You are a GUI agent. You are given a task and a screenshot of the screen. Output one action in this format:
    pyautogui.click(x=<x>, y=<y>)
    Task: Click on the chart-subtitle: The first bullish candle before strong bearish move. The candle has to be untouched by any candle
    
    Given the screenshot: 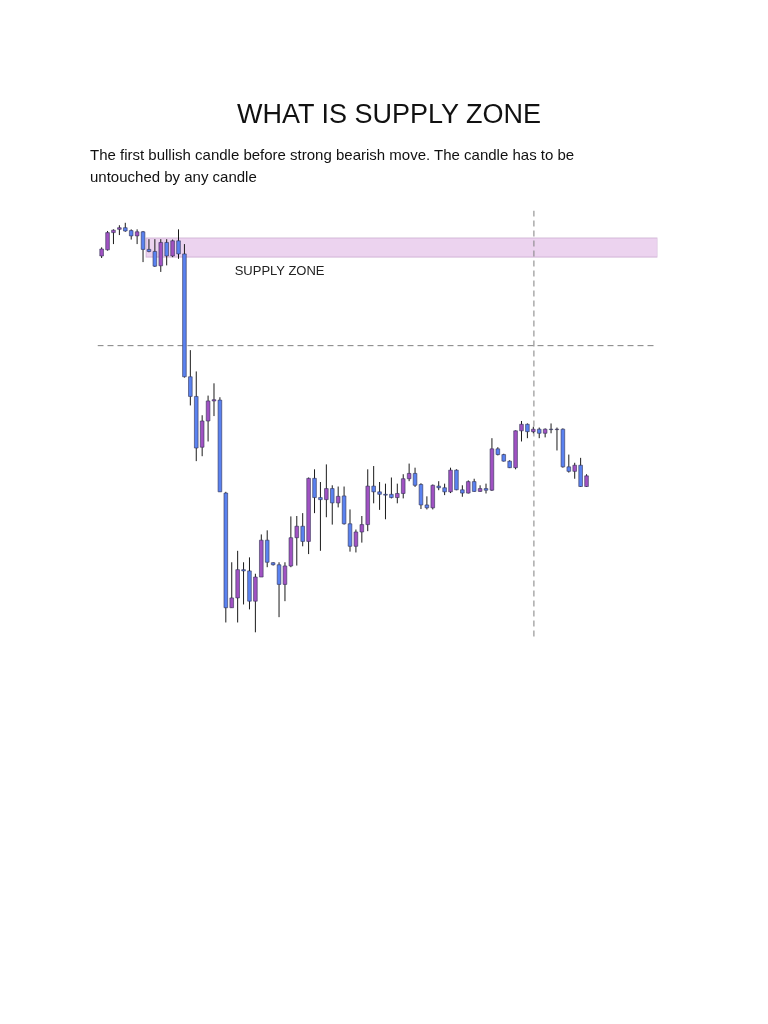 What is the action you would take?
    pyautogui.click(x=333, y=166)
    